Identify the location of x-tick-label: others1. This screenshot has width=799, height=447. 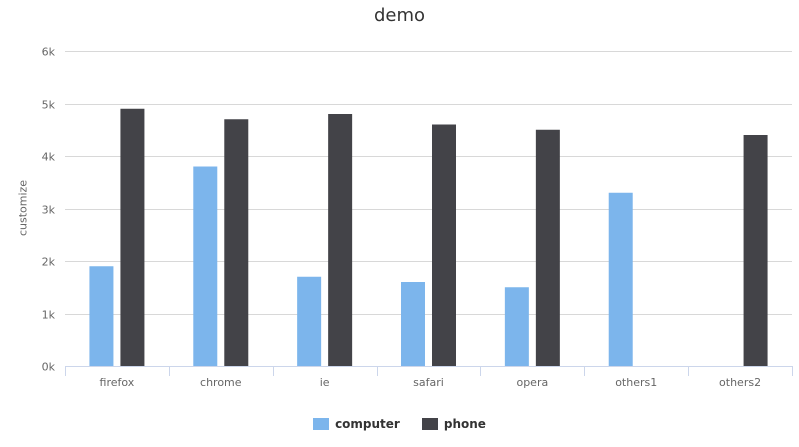
(636, 382).